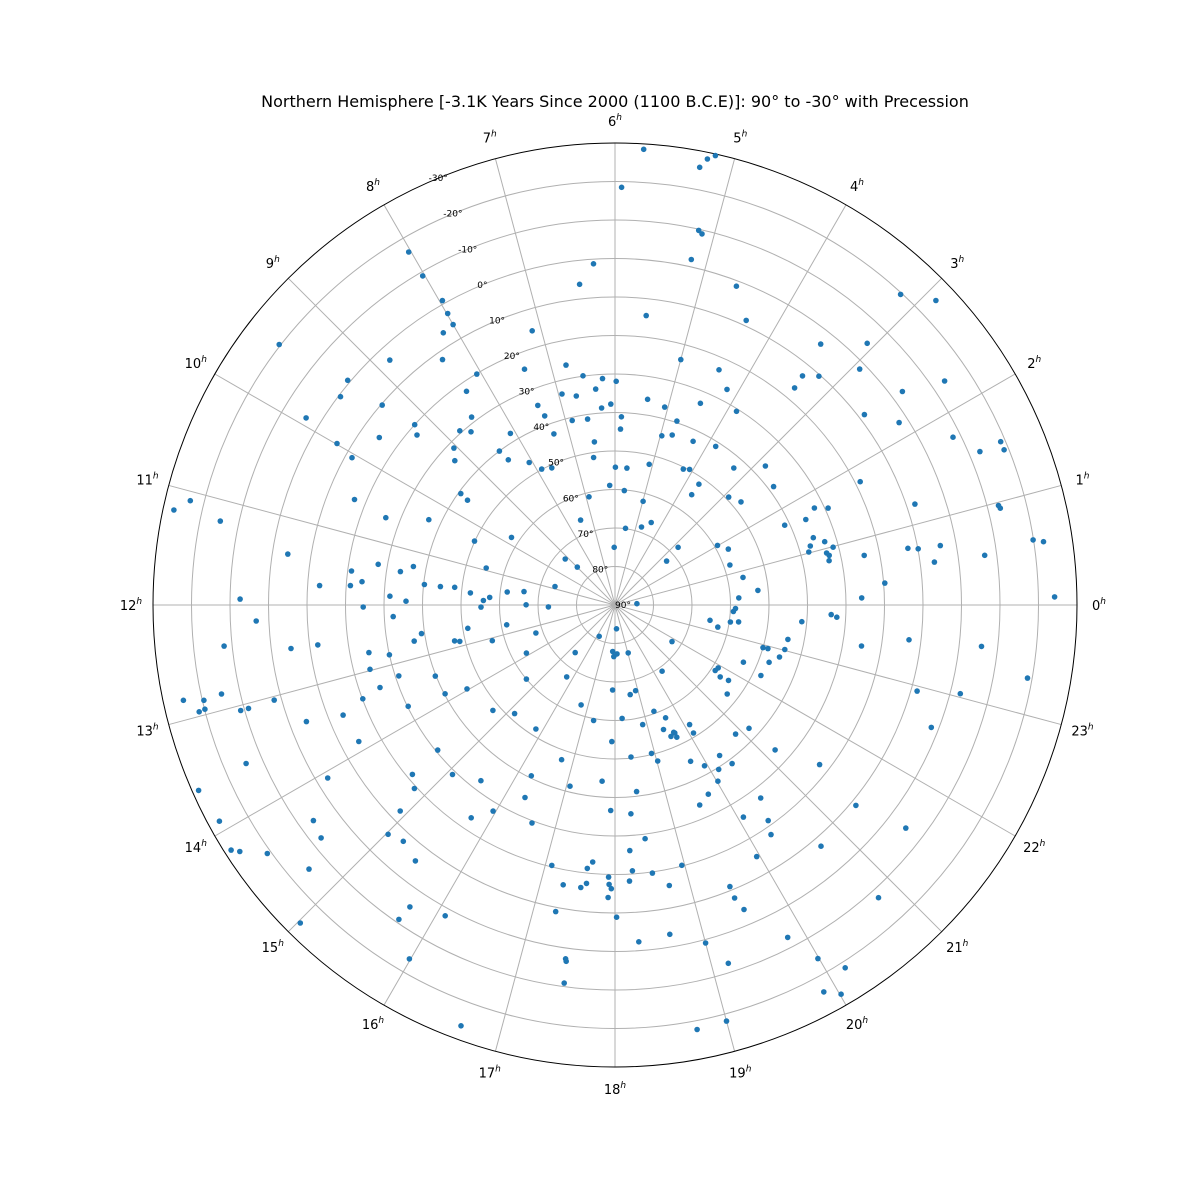  I want to click on hour-tick-label: 11h, so click(147, 480).